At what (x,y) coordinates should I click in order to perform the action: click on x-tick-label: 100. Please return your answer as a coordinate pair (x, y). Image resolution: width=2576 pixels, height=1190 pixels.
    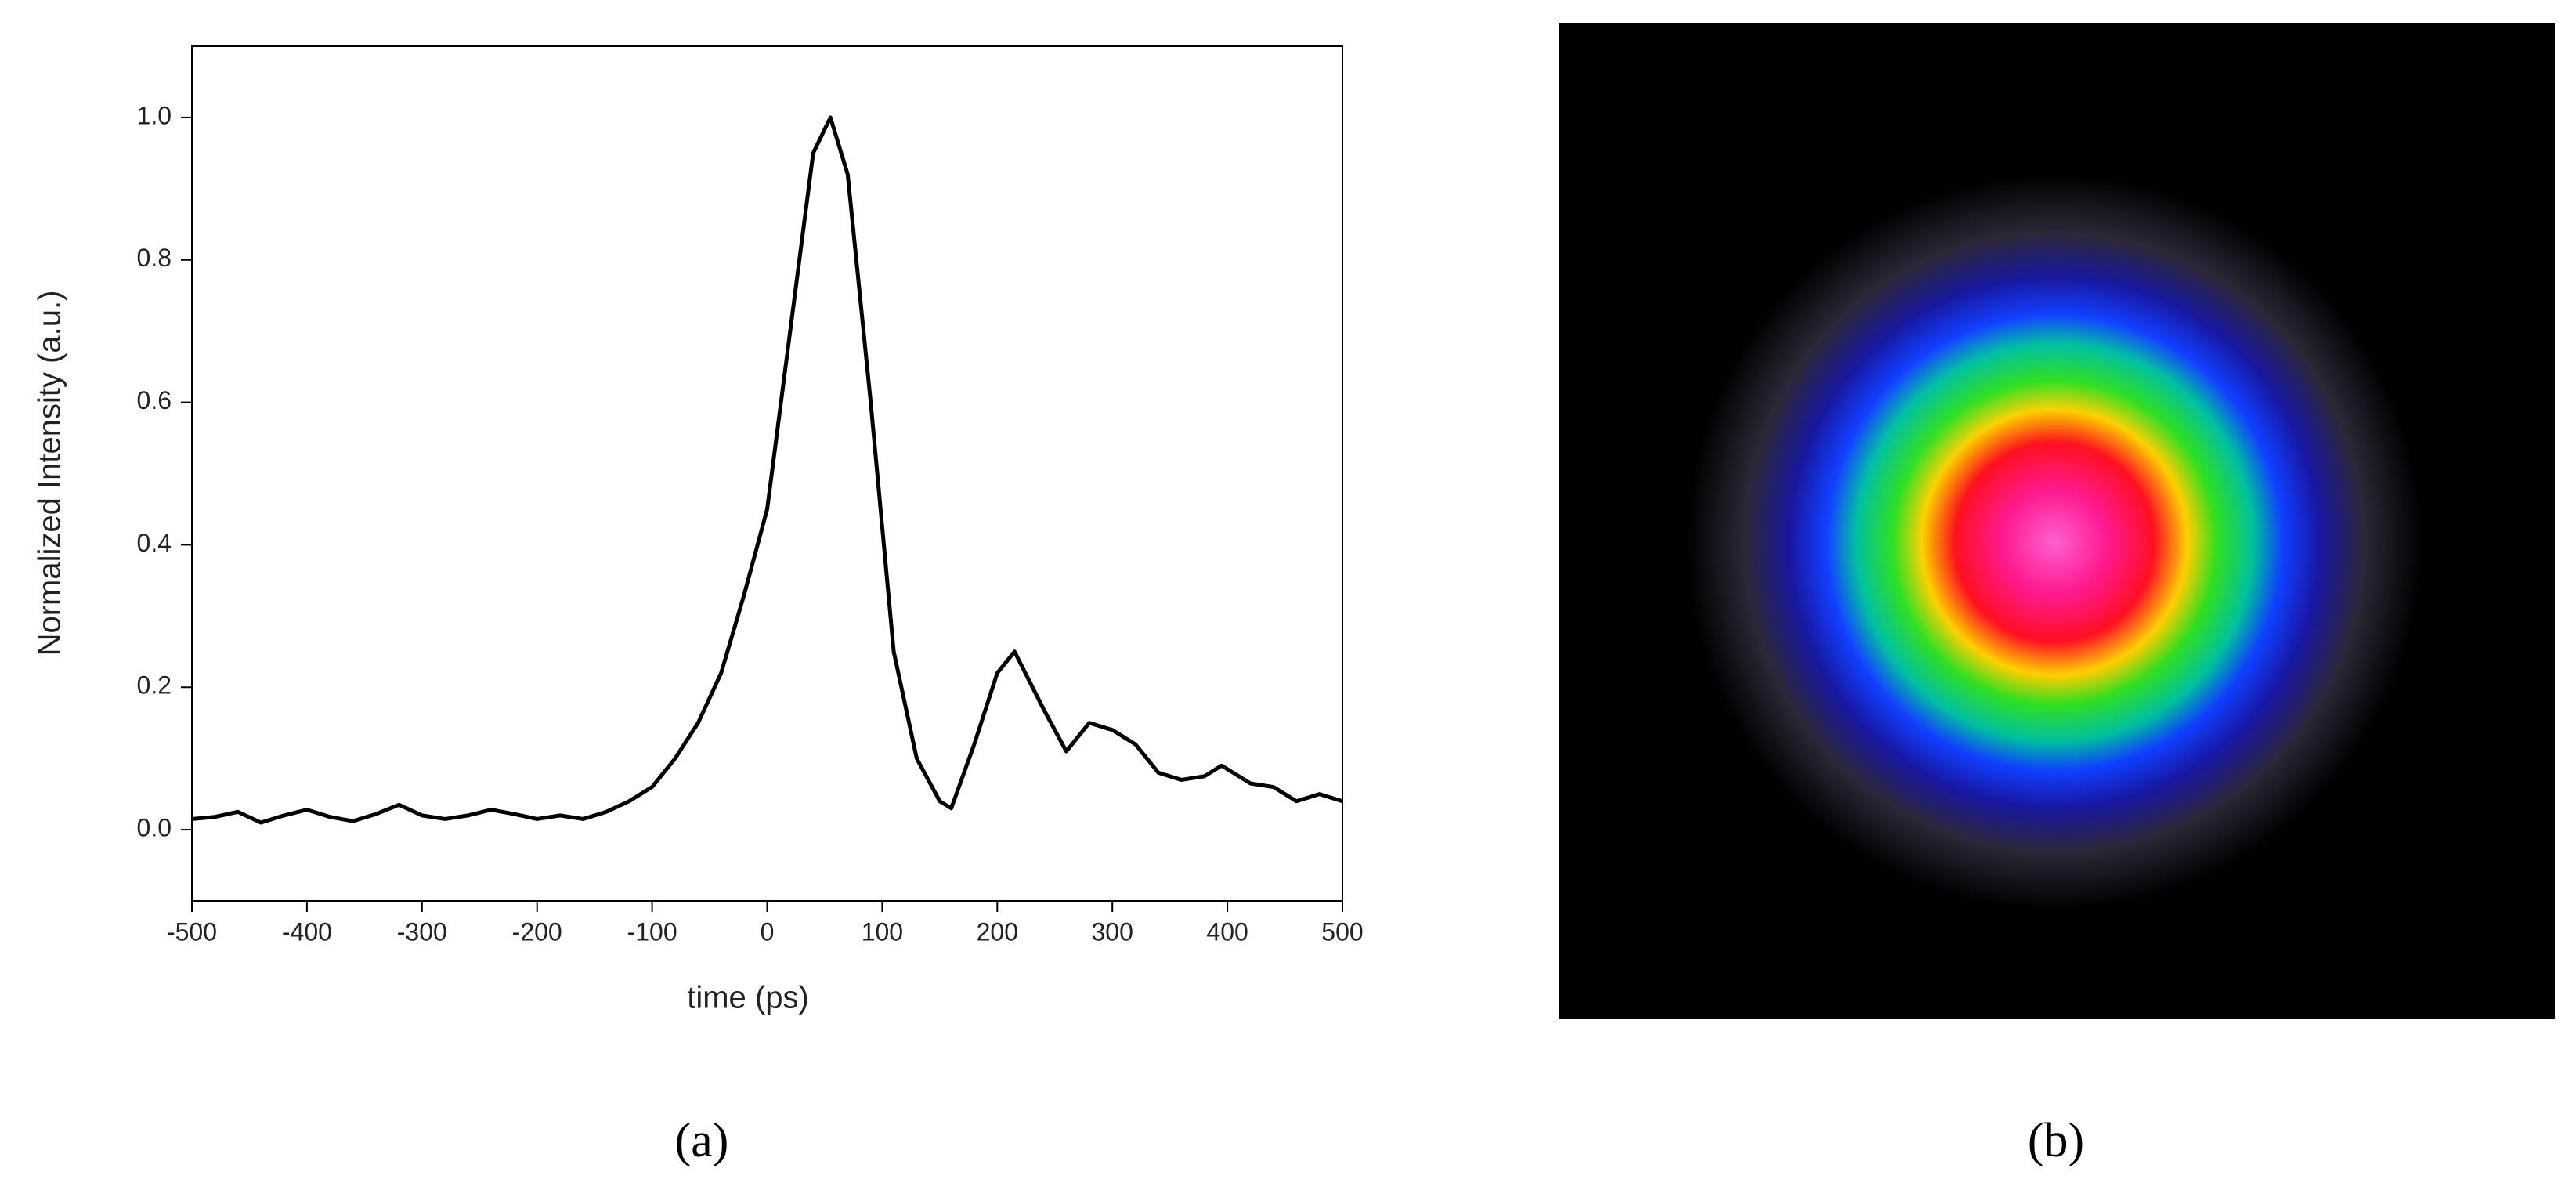
    Looking at the image, I should click on (882, 931).